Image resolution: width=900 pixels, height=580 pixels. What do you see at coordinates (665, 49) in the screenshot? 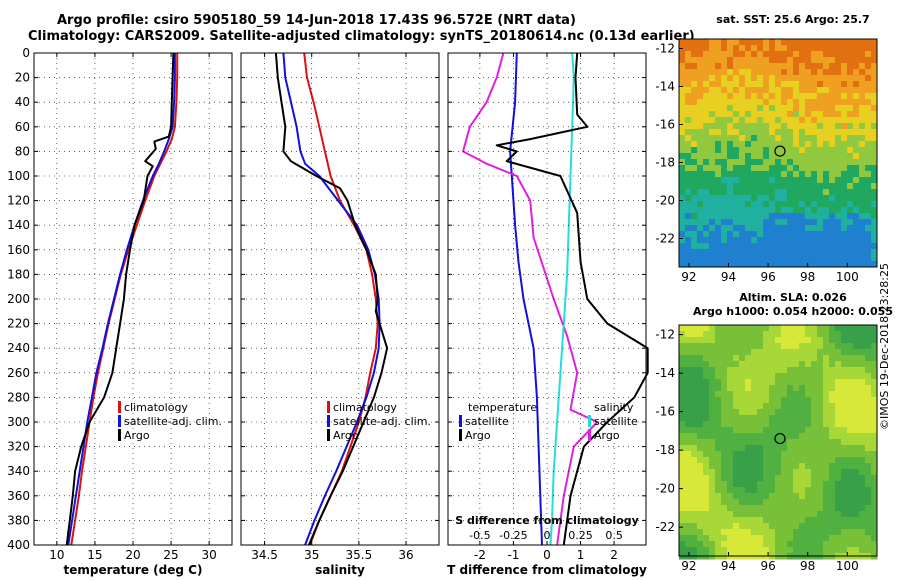
I see `sst_map-ytick-label: -12` at bounding box center [665, 49].